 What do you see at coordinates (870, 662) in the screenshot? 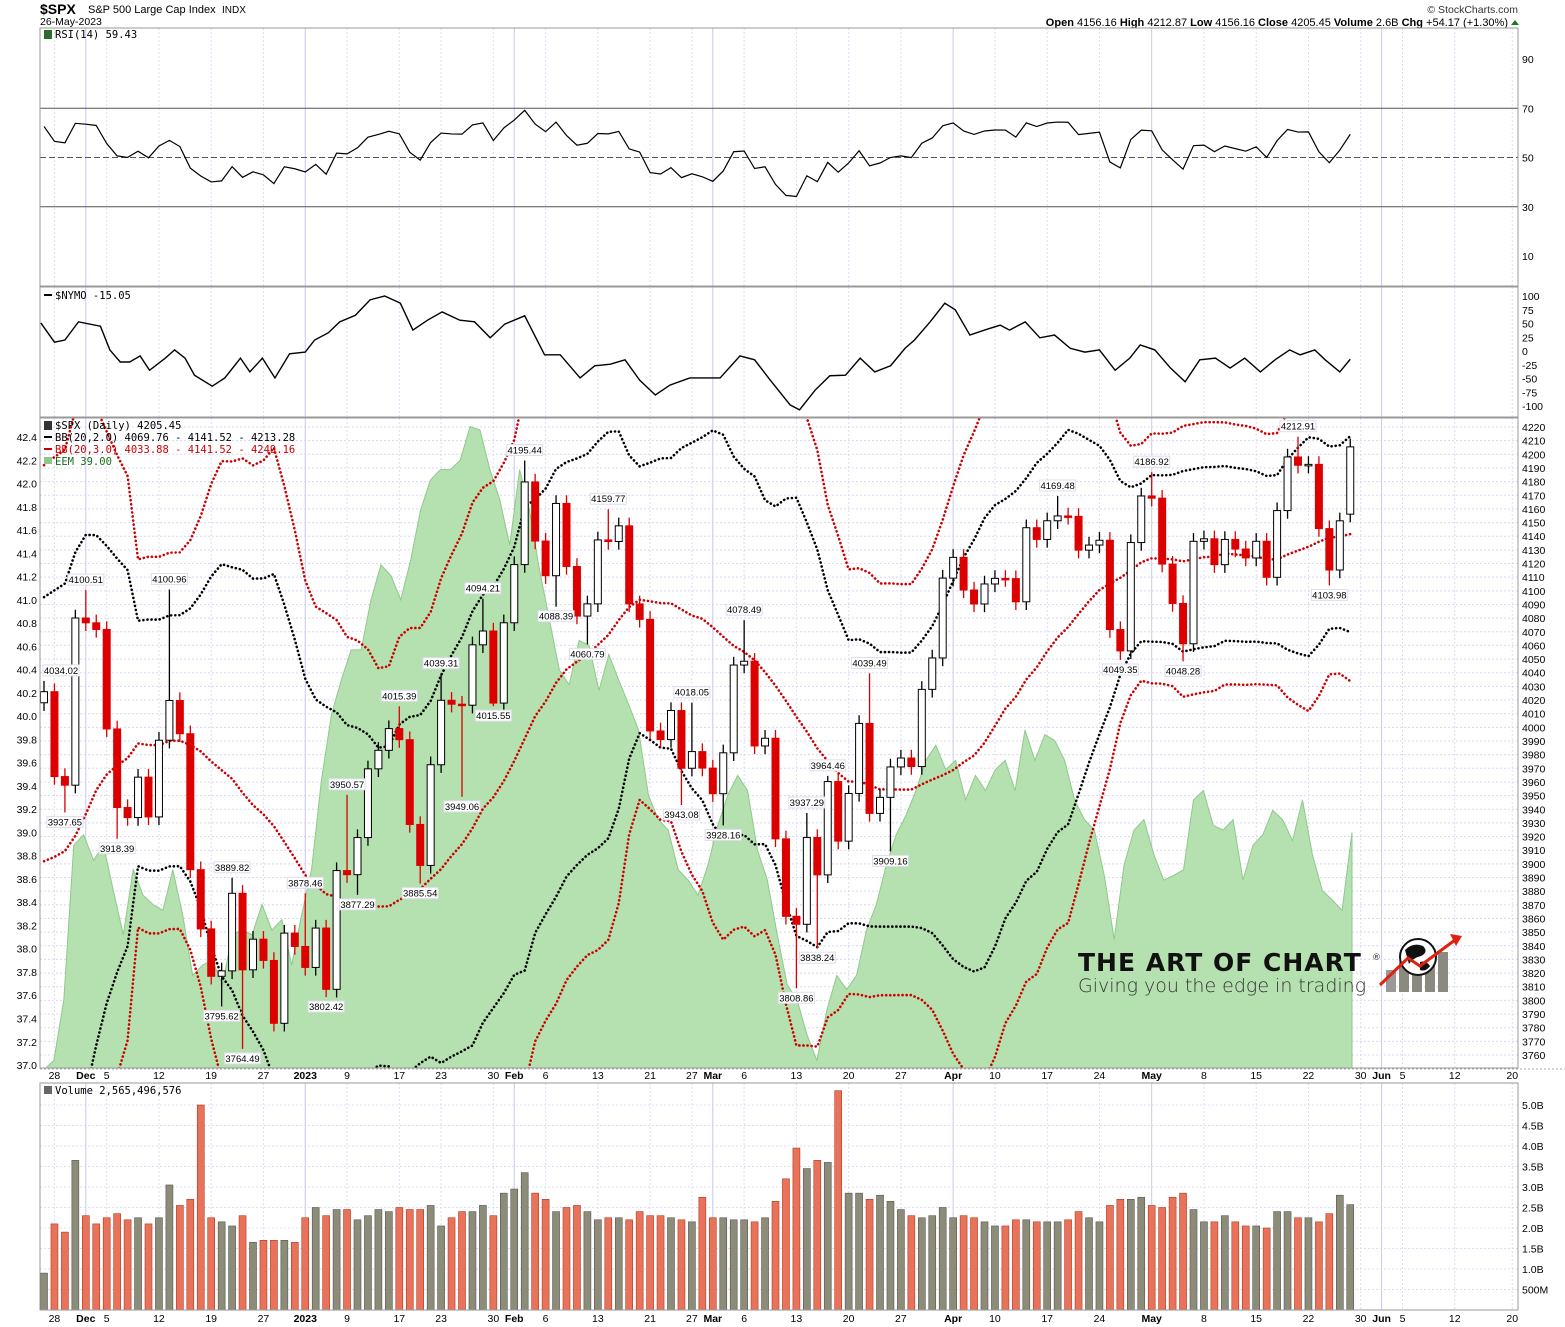
I see `price-label: 4039.49` at bounding box center [870, 662].